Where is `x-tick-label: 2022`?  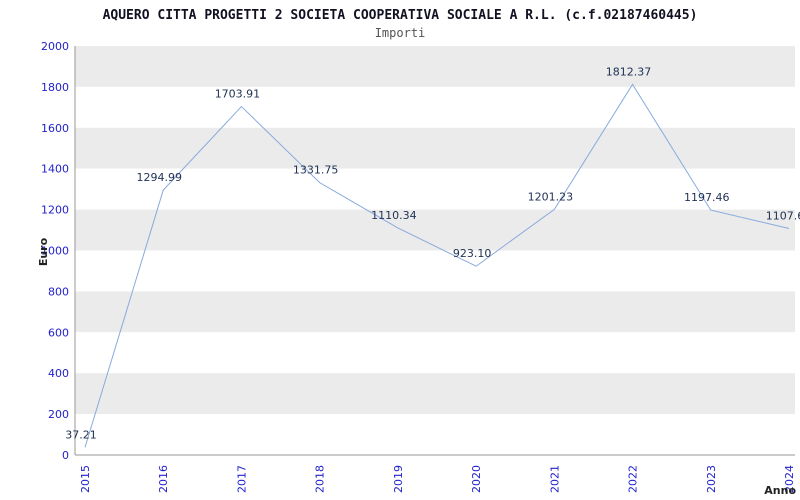 x-tick-label: 2022 is located at coordinates (633, 479).